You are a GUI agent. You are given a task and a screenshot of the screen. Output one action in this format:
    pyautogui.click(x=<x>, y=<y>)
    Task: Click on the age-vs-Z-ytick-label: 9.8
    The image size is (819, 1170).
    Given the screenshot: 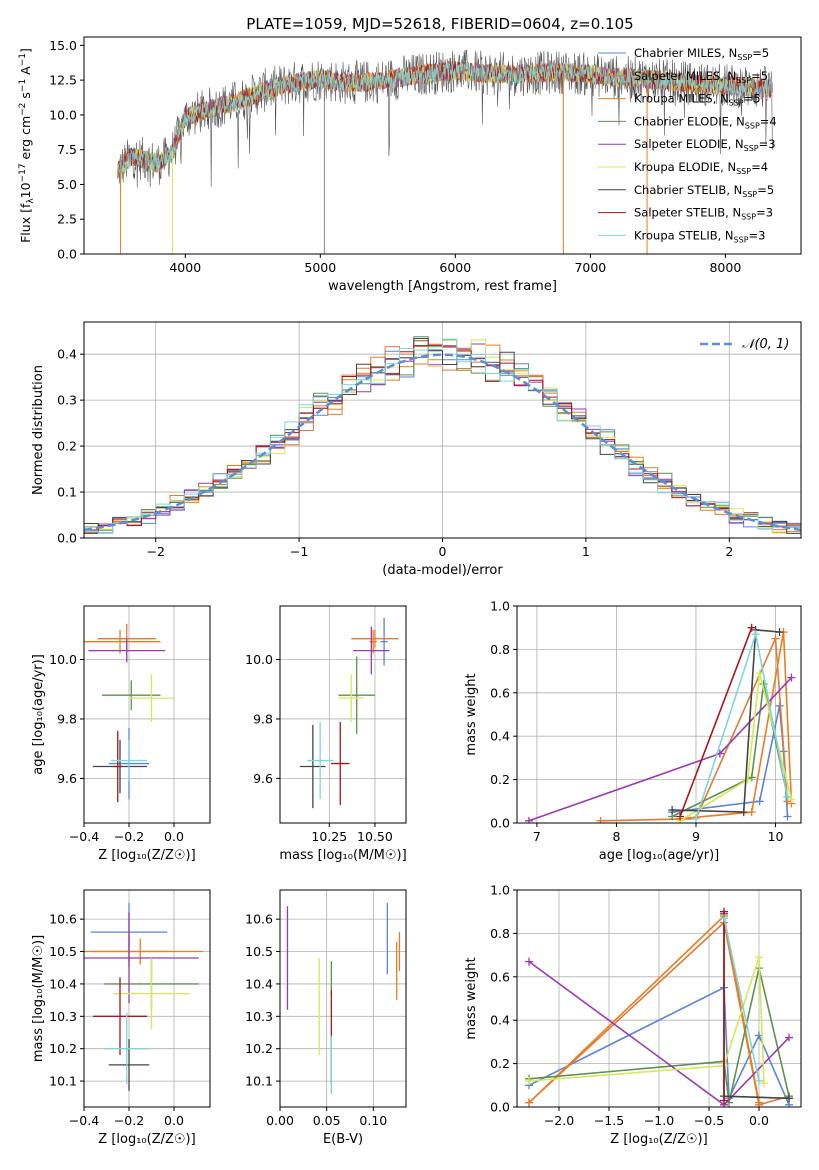 What is the action you would take?
    pyautogui.click(x=67, y=718)
    